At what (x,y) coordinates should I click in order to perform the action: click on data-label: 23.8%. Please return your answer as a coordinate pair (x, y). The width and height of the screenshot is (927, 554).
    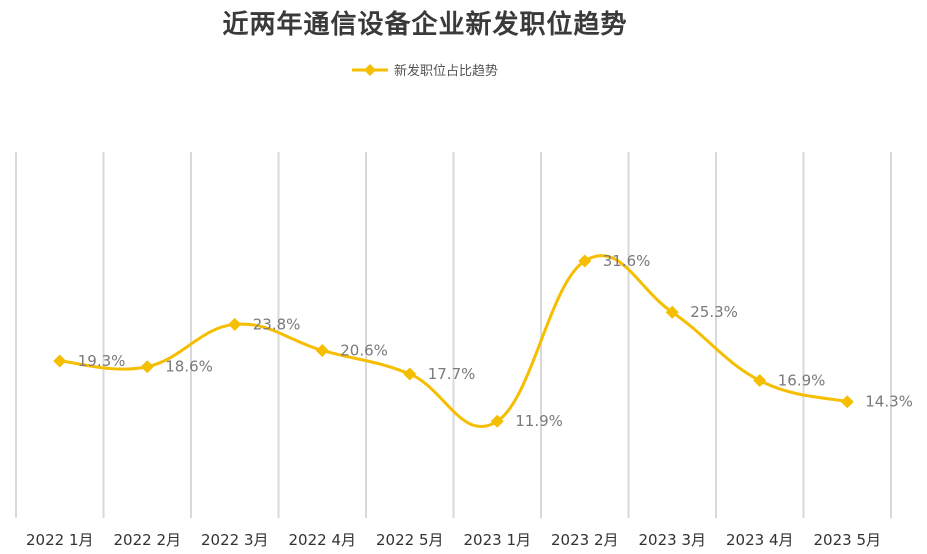
    Looking at the image, I should click on (277, 324).